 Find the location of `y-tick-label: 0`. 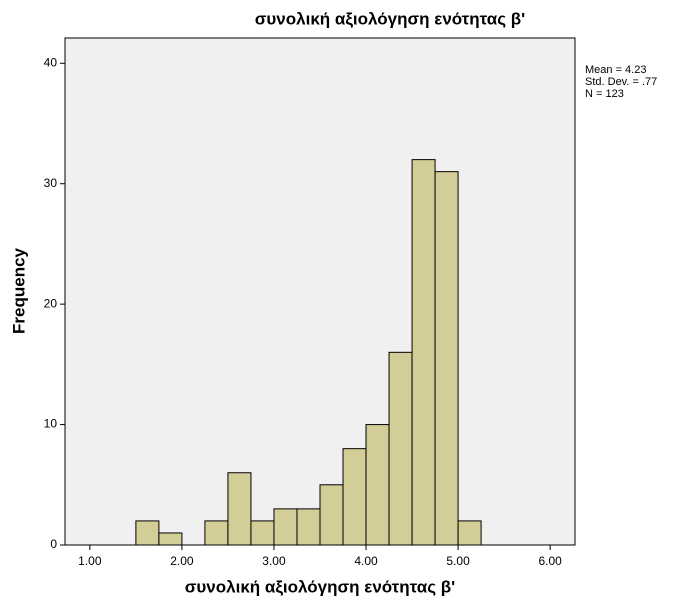

y-tick-label: 0 is located at coordinates (53, 544).